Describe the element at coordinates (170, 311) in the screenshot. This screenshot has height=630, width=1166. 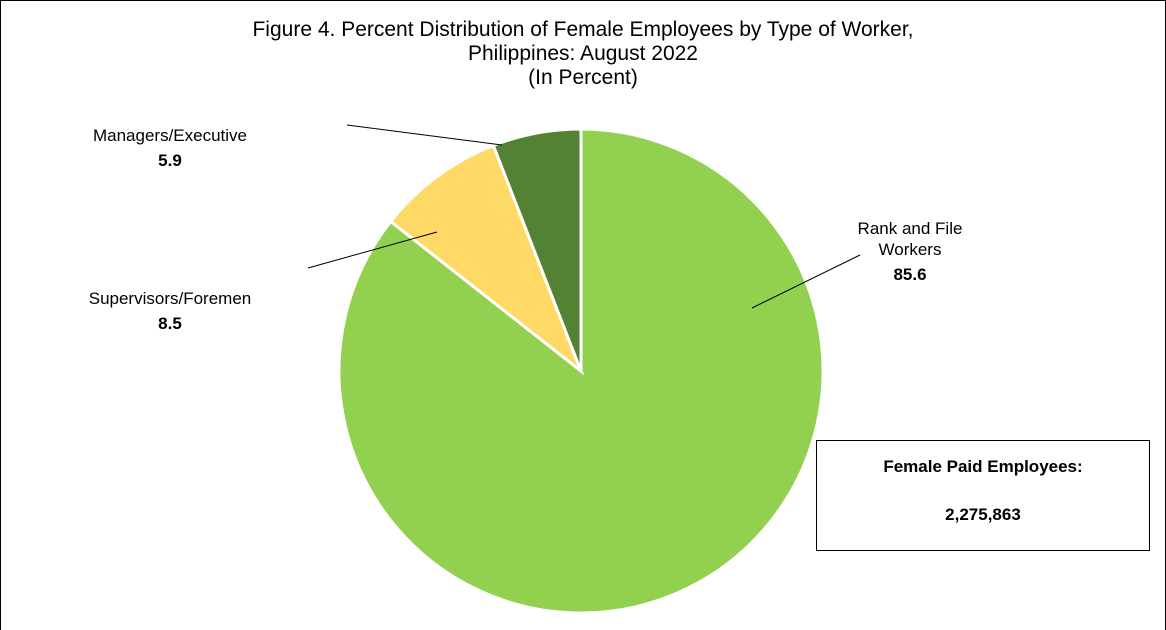
I see `slice-label: Supervisors/Foremen 8.5` at that location.